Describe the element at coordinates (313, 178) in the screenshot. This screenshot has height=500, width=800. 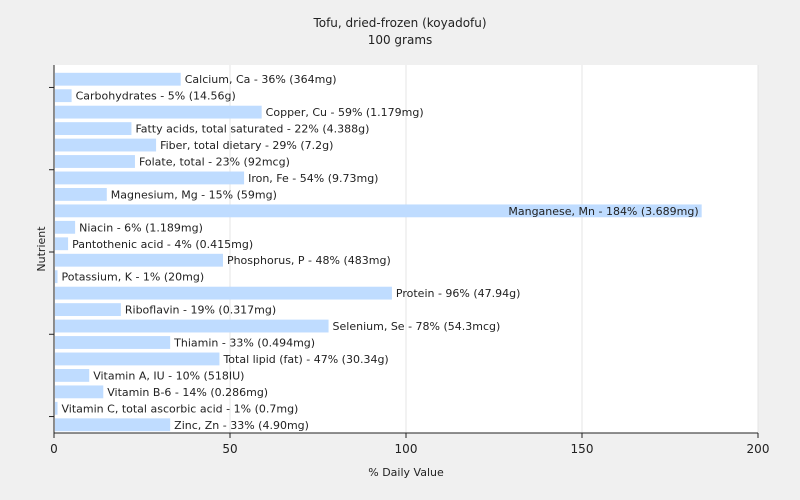
I see `bar-label: Iron, Fe - 54% (9.73mg)` at that location.